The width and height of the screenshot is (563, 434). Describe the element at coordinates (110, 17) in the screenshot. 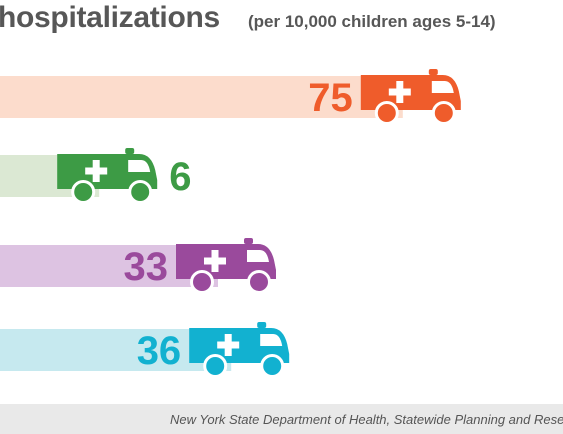

I see `chart-title: hospitalizations` at that location.